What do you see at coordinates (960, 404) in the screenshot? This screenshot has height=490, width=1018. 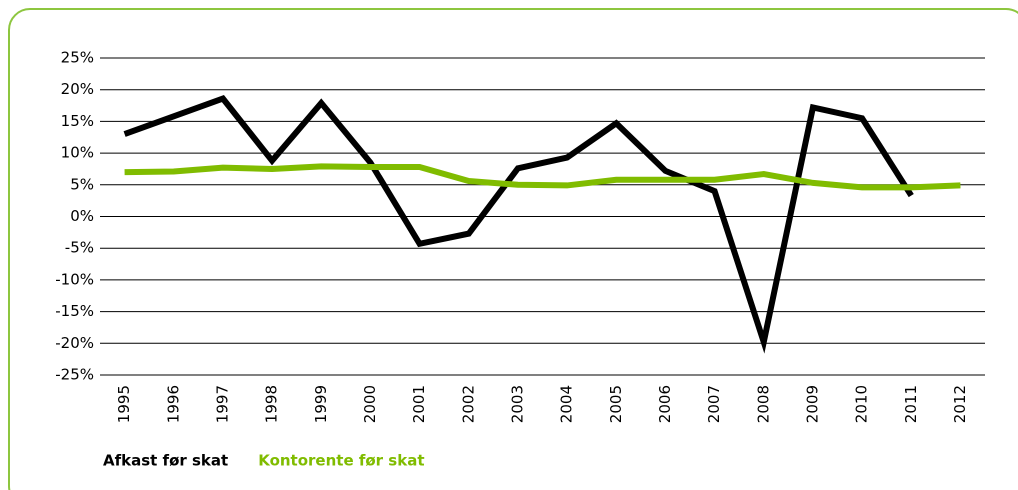 I see `x-tick-label: 2012` at bounding box center [960, 404].